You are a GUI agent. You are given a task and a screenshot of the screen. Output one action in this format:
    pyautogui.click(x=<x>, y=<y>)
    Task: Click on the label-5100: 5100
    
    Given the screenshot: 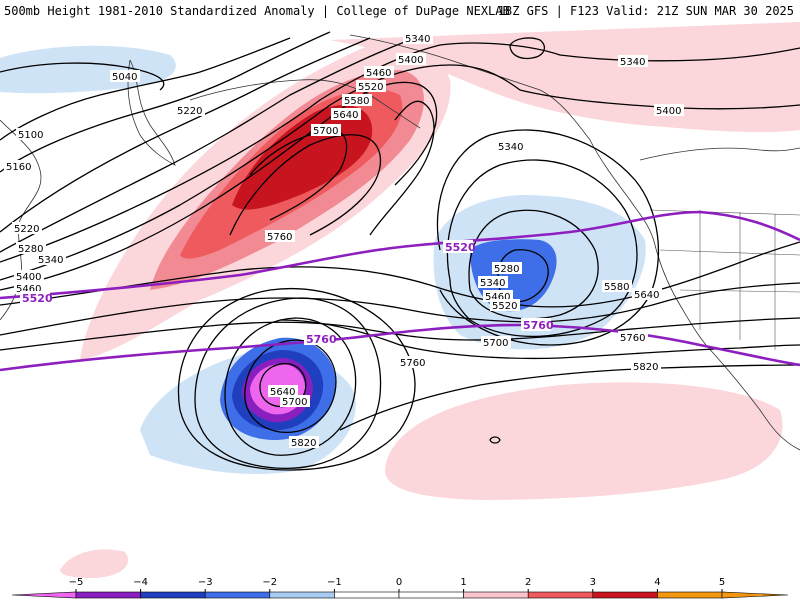 What is the action you would take?
    pyautogui.click(x=31, y=134)
    